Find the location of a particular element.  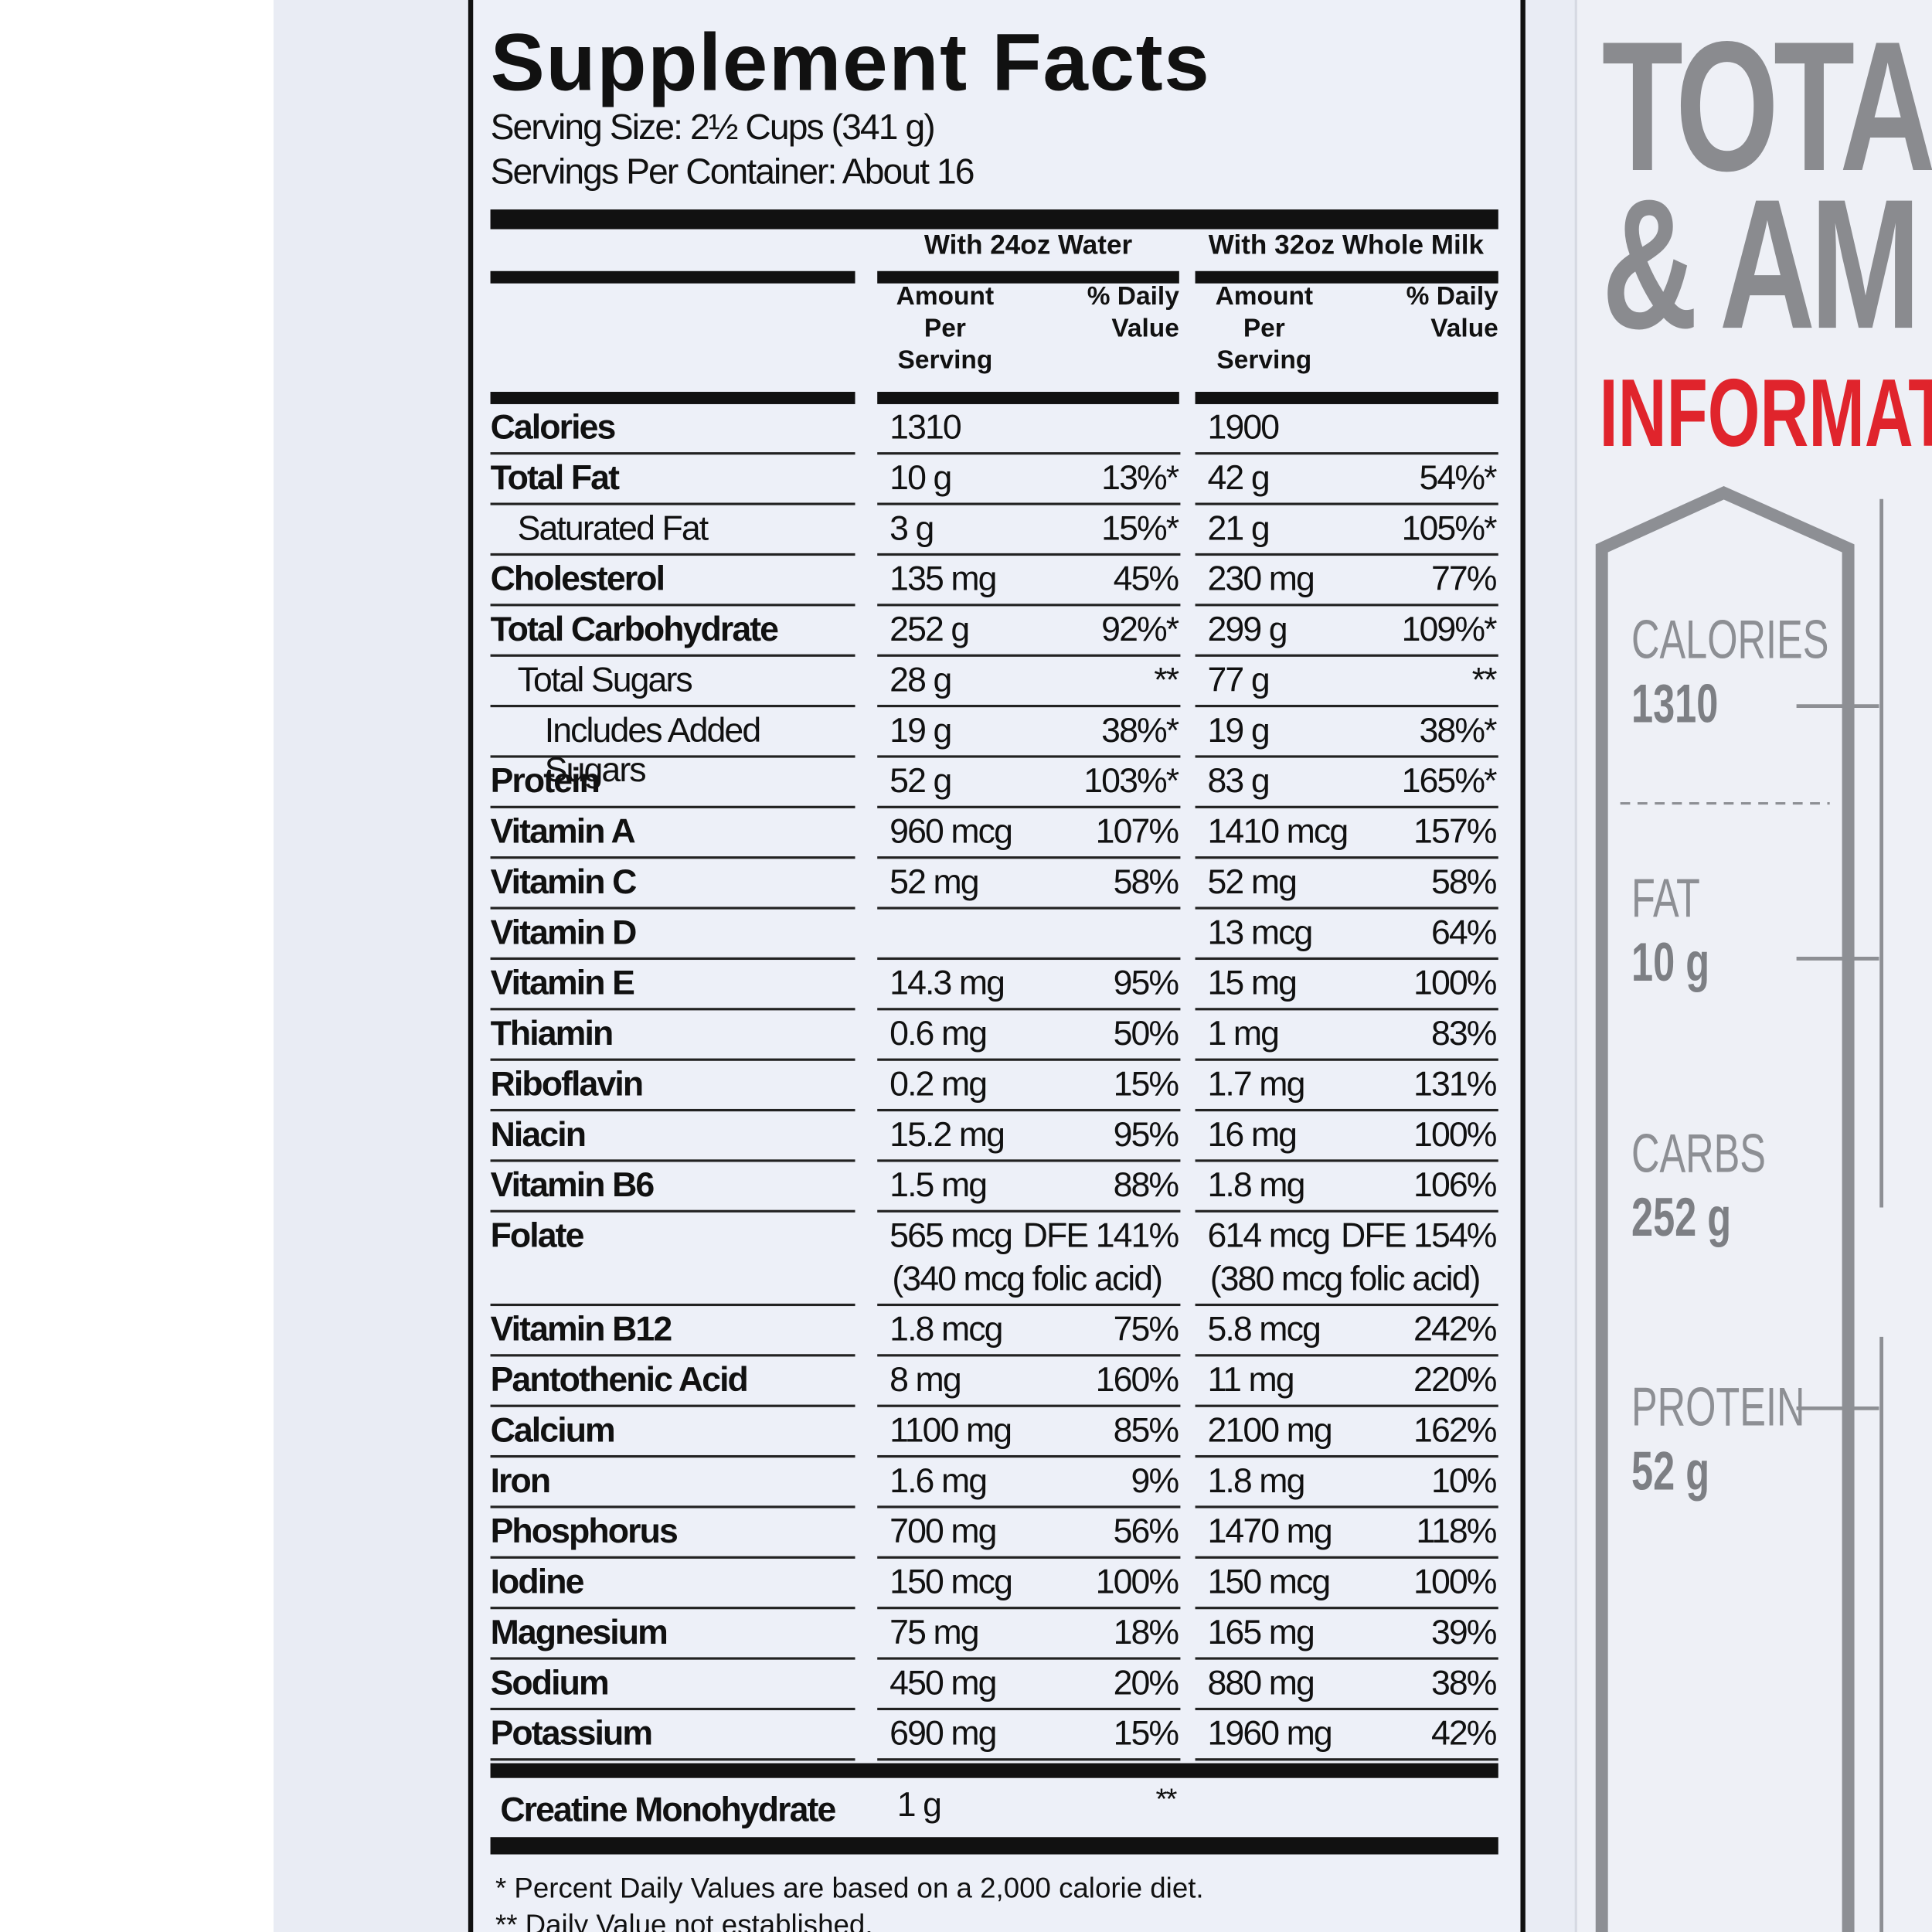

amount: 230 mg is located at coordinates (1261, 578).